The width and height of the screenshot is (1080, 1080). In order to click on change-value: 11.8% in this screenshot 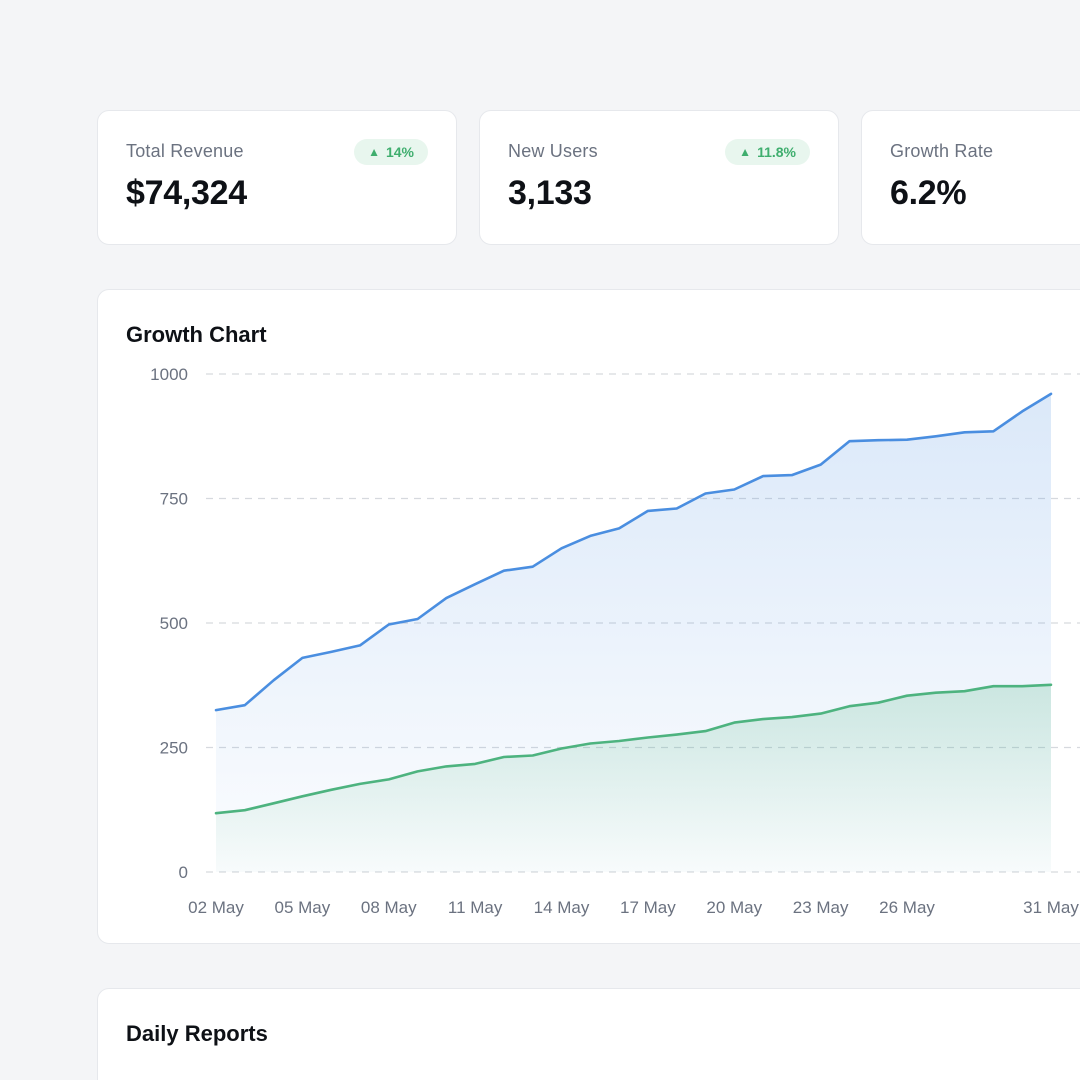, I will do `click(776, 152)`.